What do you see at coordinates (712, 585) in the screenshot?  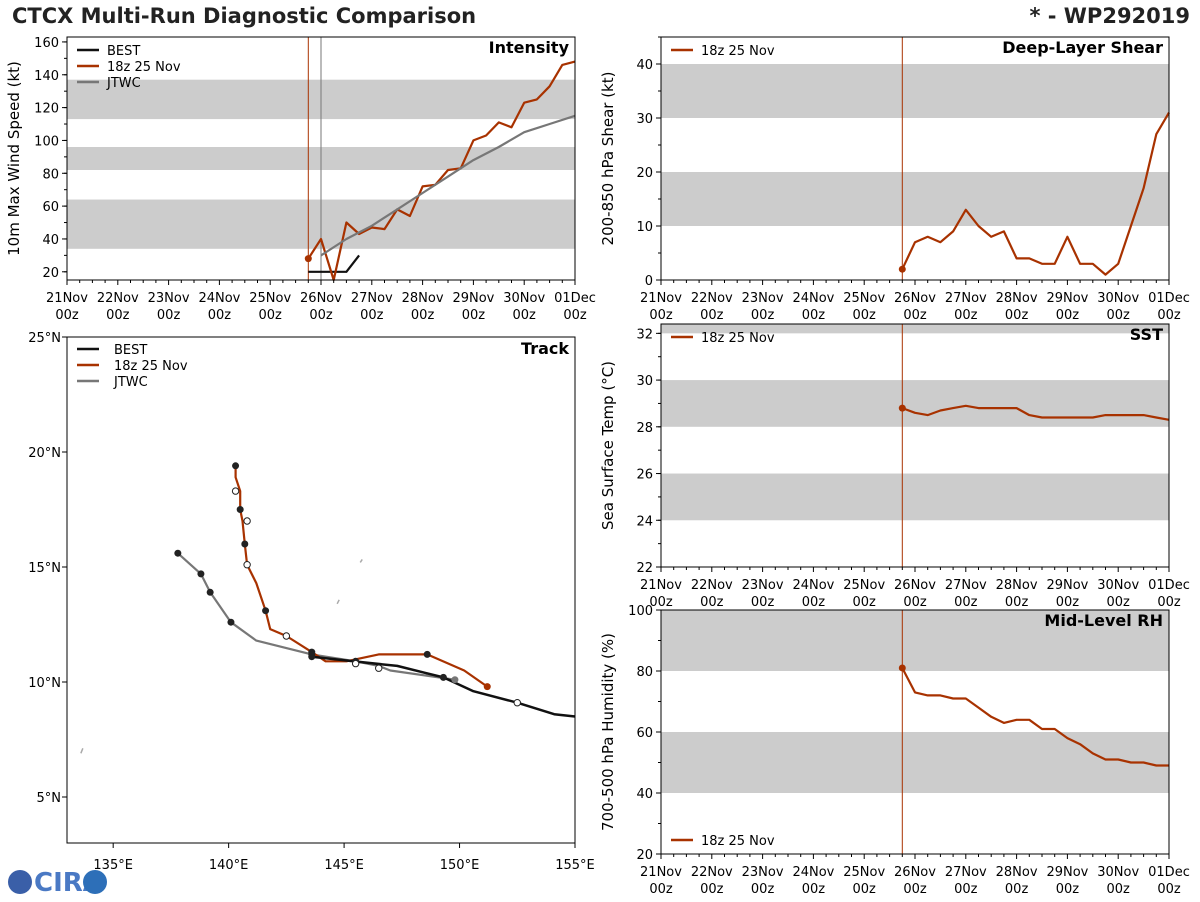 I see `sst-xtick-day: 22Nov` at bounding box center [712, 585].